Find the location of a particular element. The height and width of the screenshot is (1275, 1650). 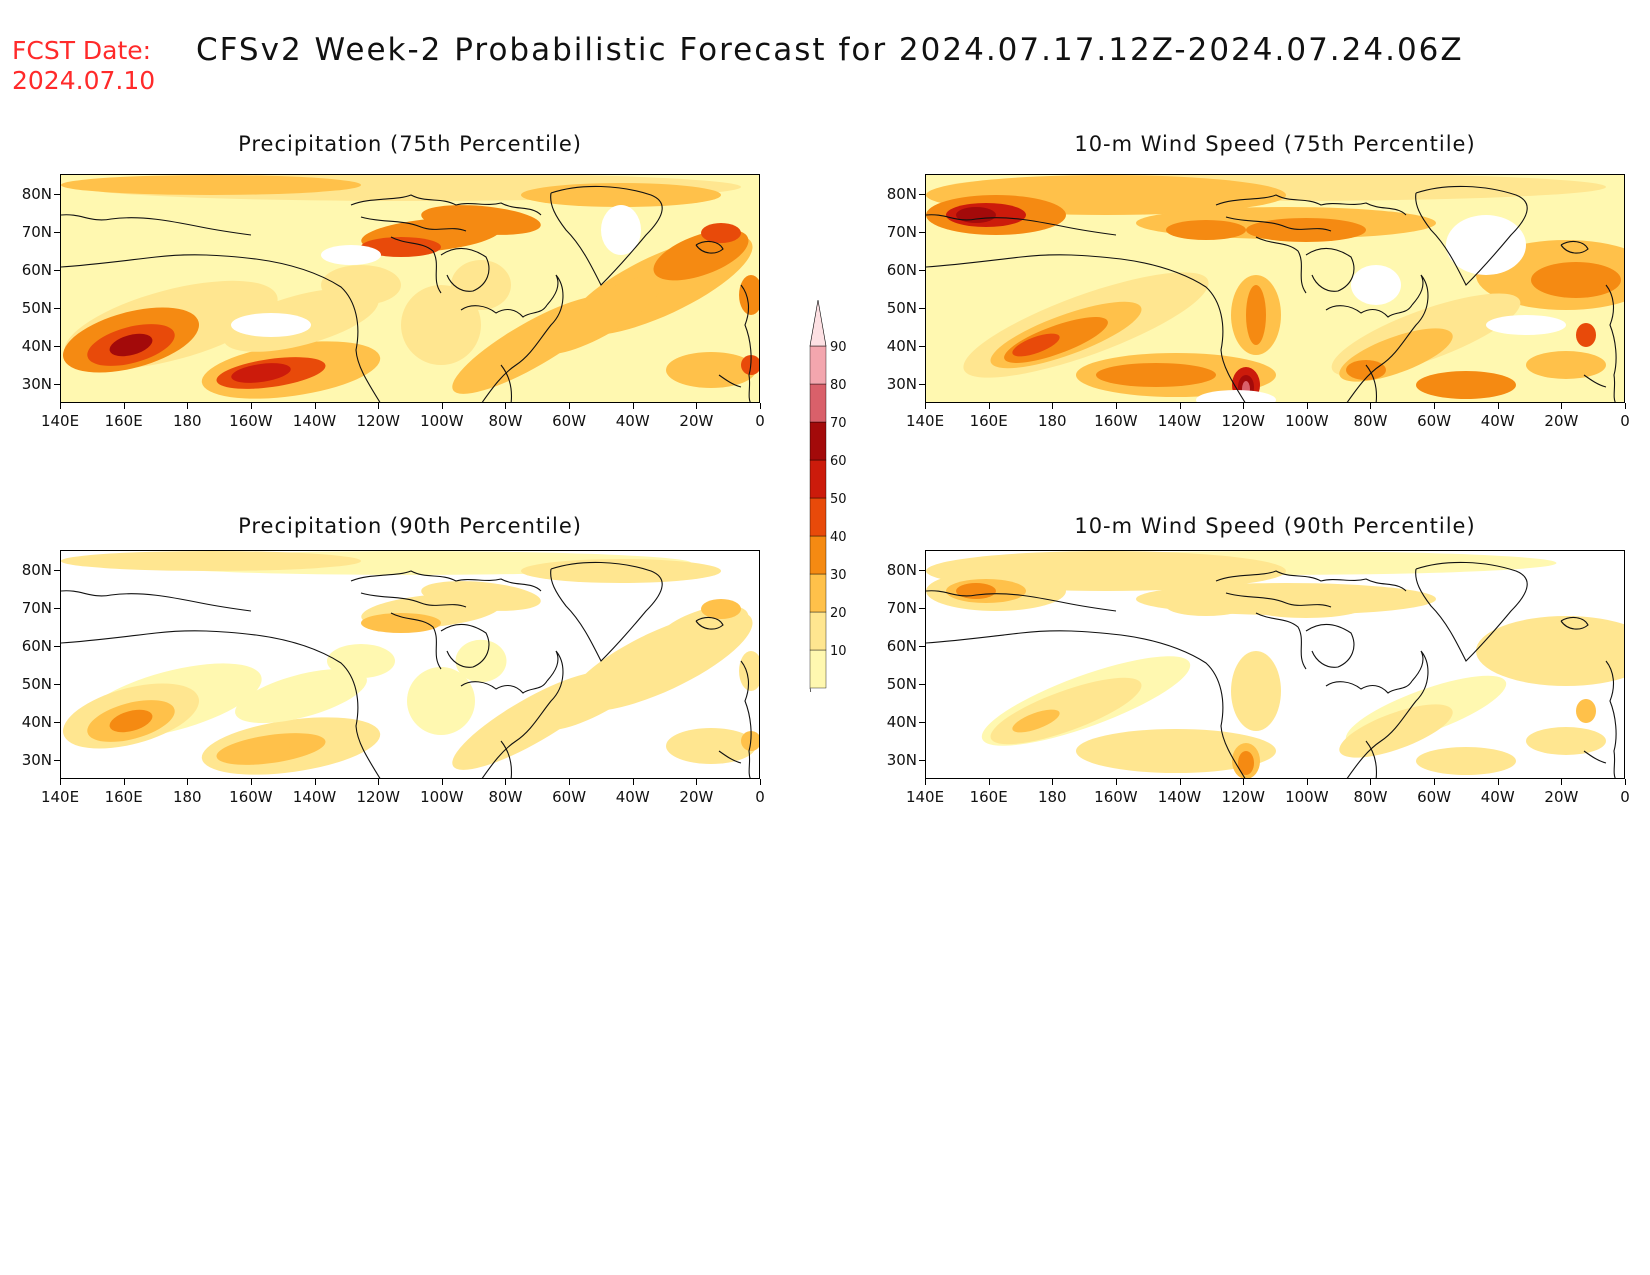

colorbar-label: 70 is located at coordinates (838, 423).